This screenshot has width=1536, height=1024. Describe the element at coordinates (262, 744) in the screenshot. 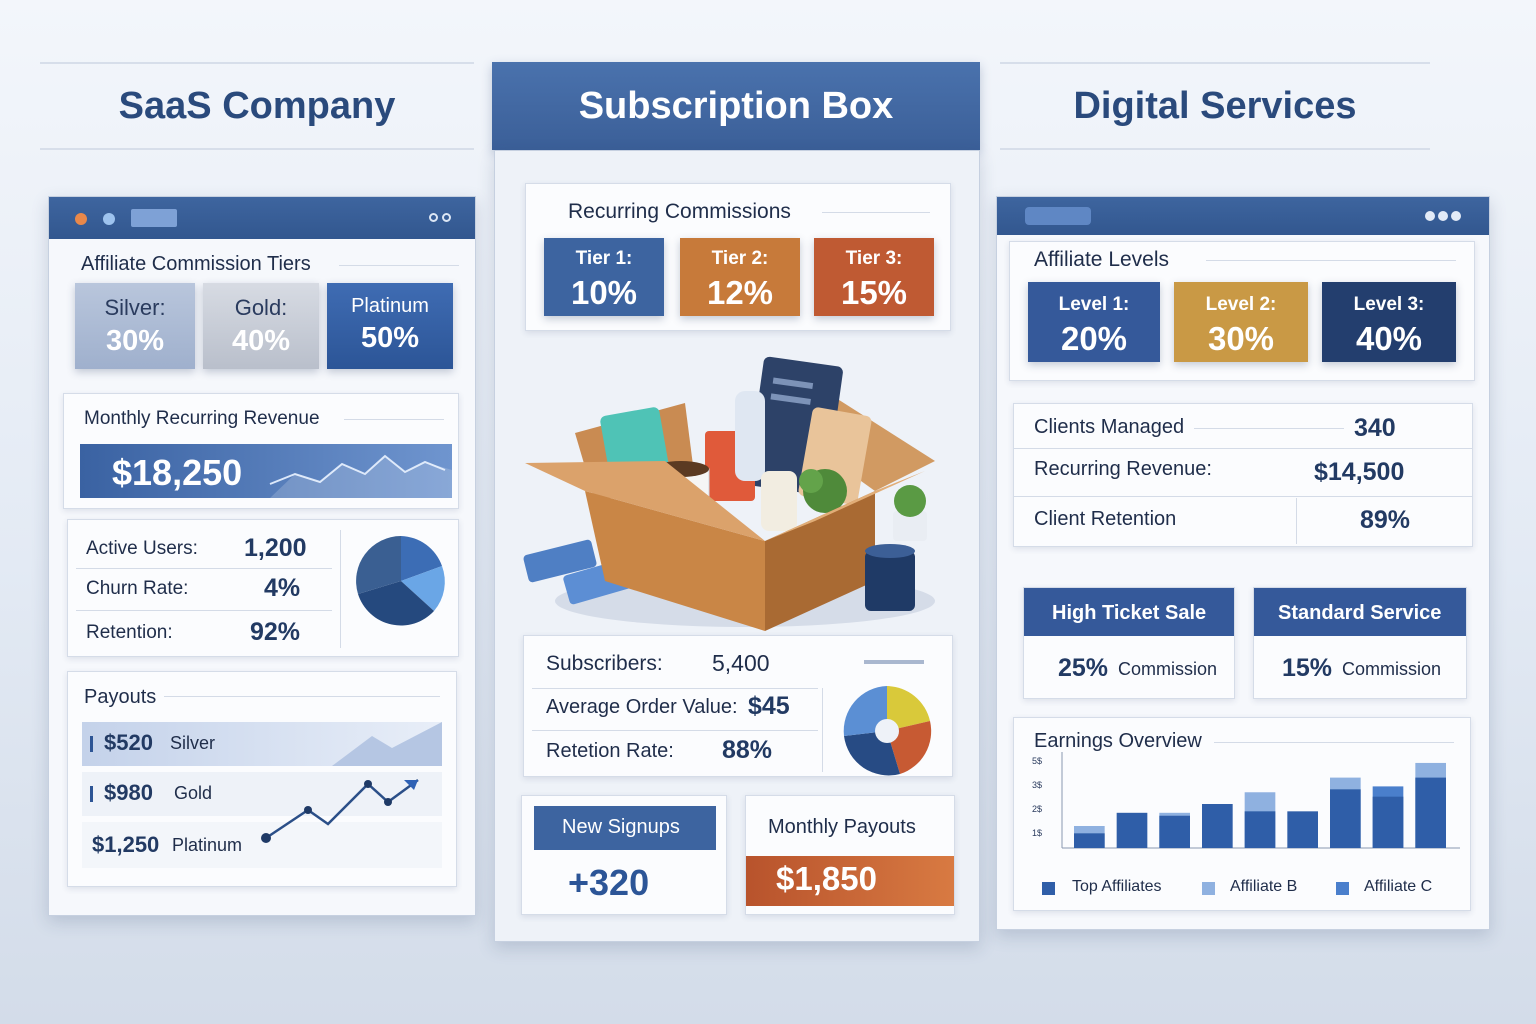

I see `payout-row-silver: $520 Silver` at that location.